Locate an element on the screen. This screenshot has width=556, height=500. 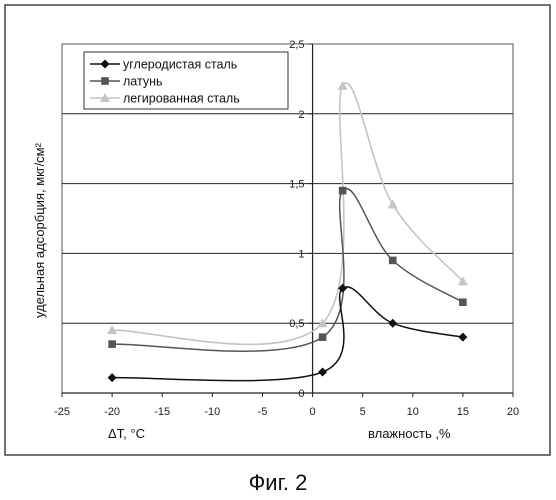
x-tick-label: 15 is located at coordinates (463, 412).